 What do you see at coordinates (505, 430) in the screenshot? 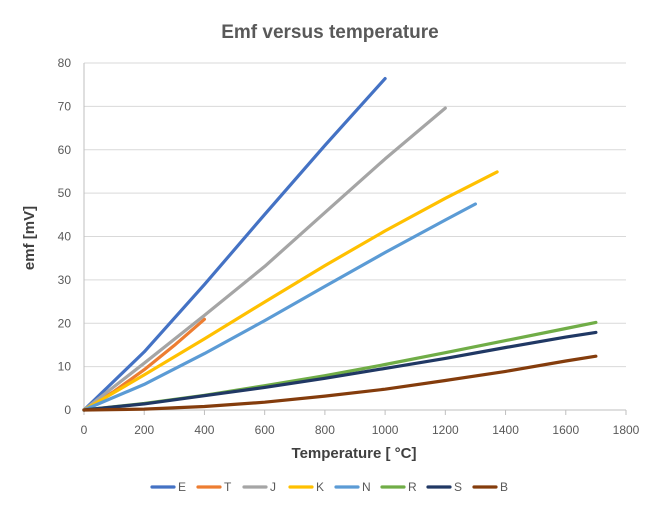
I see `x-tick-label: 1400` at bounding box center [505, 430].